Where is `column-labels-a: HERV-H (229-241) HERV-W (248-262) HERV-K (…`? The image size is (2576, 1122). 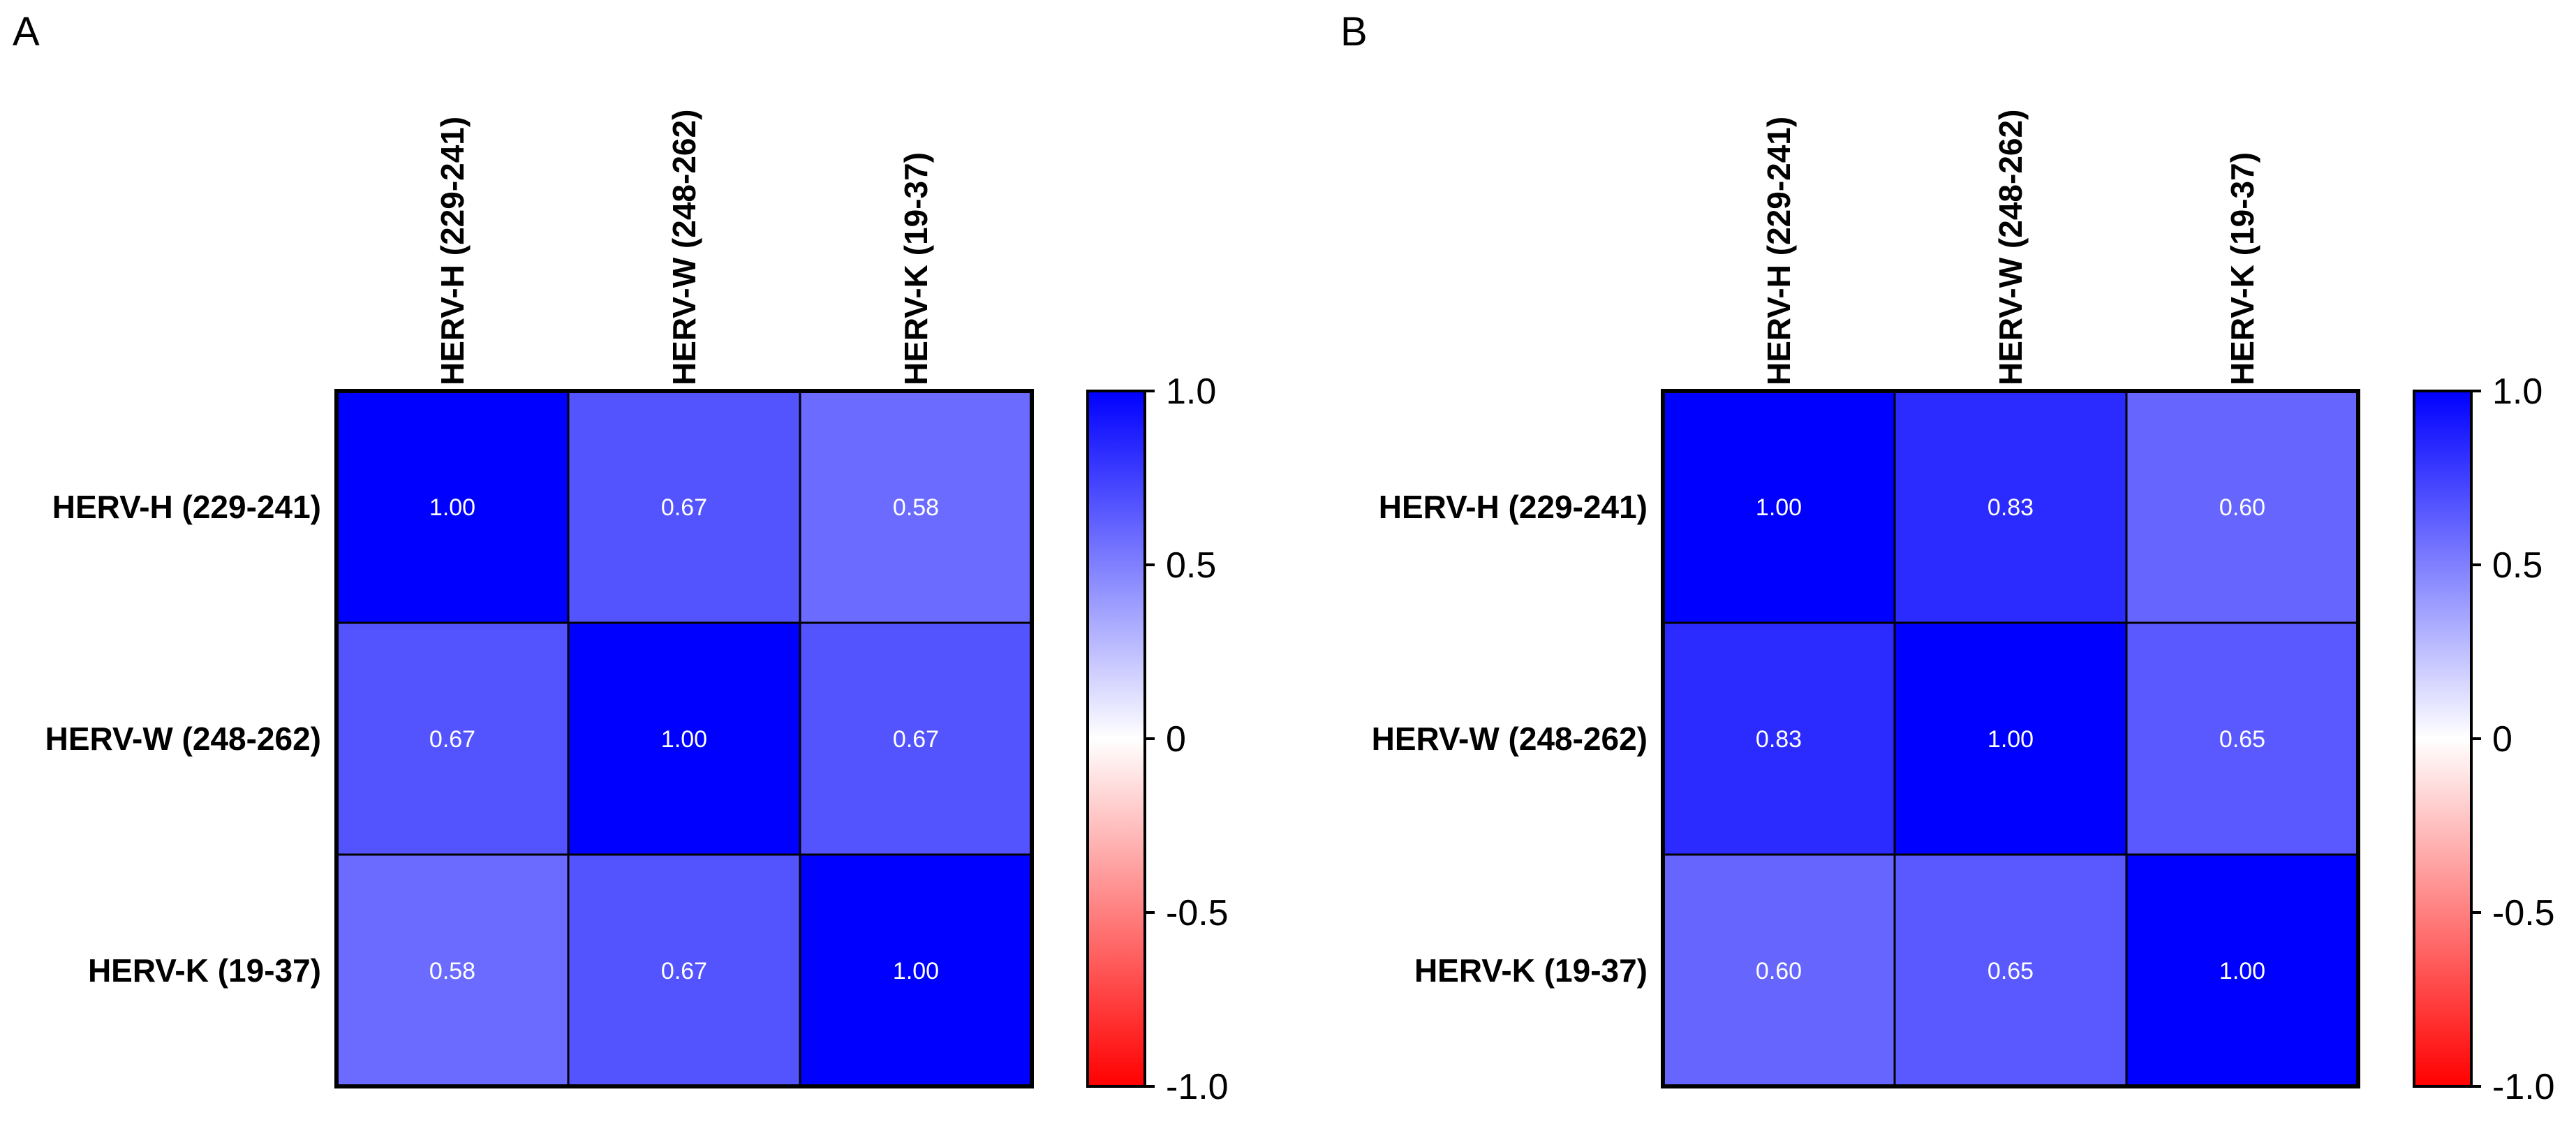 column-labels-a: HERV-H (229-241) HERV-W (248-262) HERV-K (… is located at coordinates (684, 247).